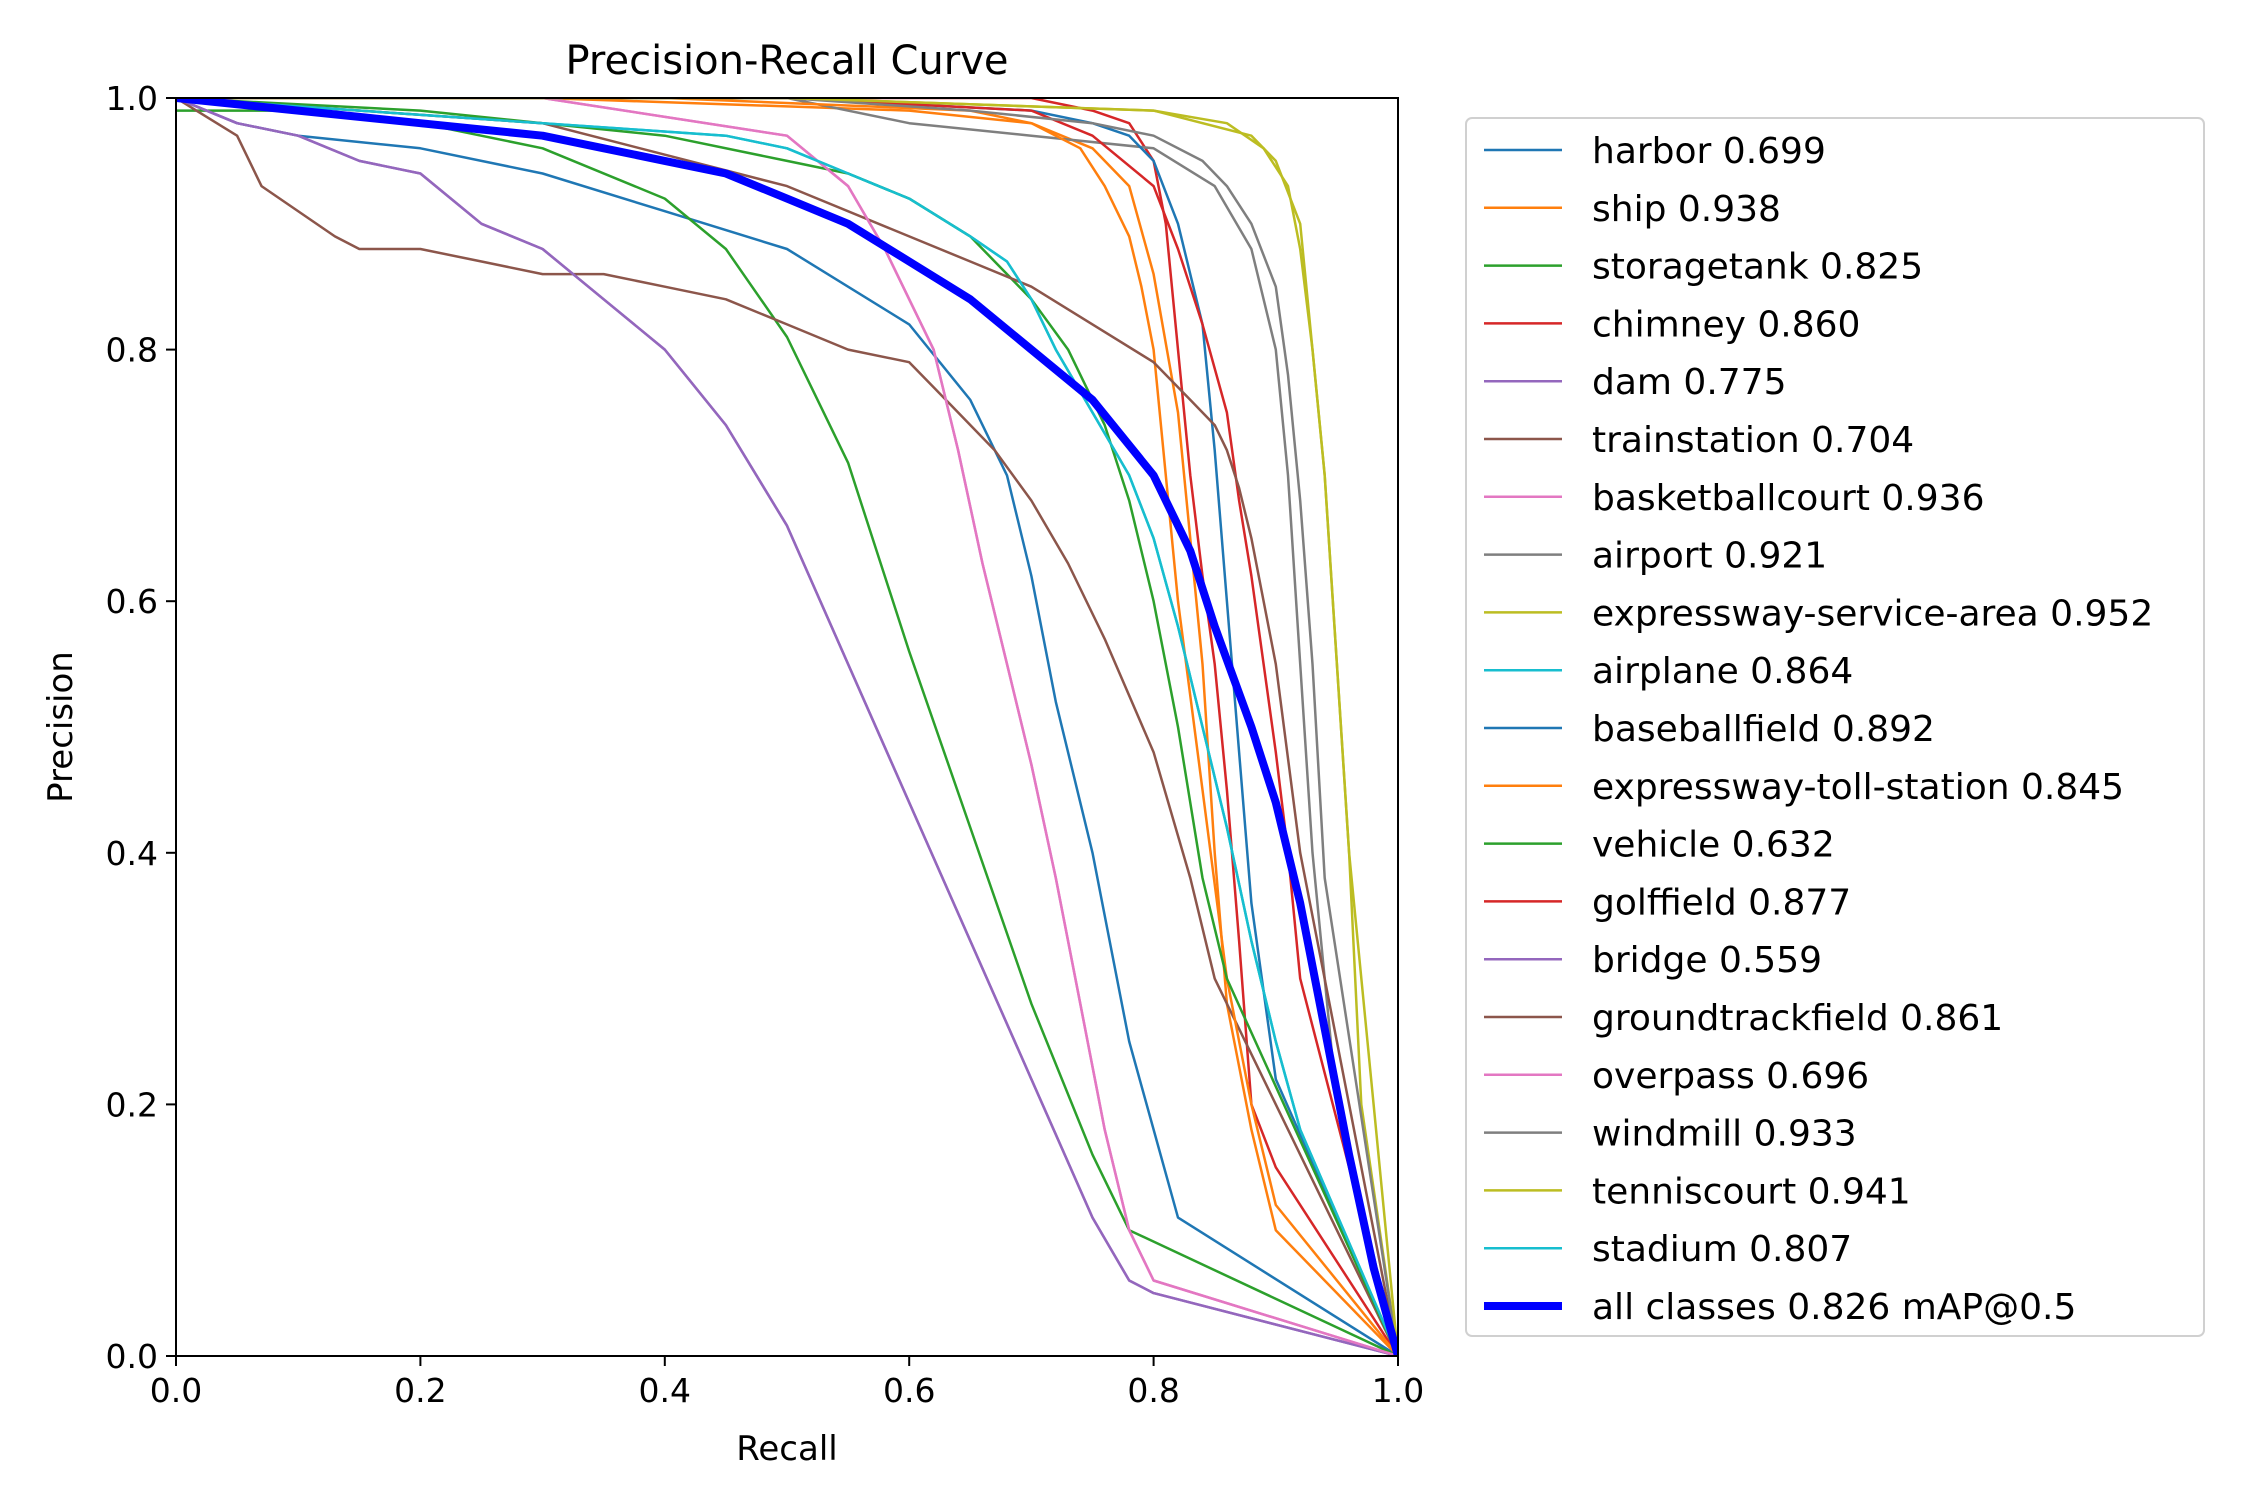  Describe the element at coordinates (420, 1390) in the screenshot. I see `x-tick-label: 0.2` at that location.